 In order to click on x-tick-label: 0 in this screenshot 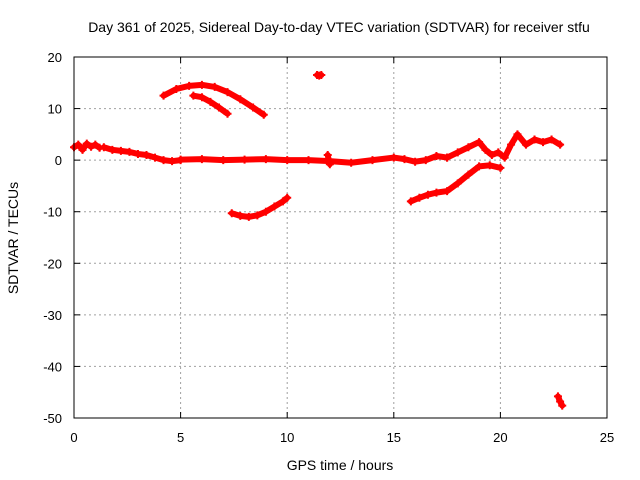, I will do `click(73, 437)`.